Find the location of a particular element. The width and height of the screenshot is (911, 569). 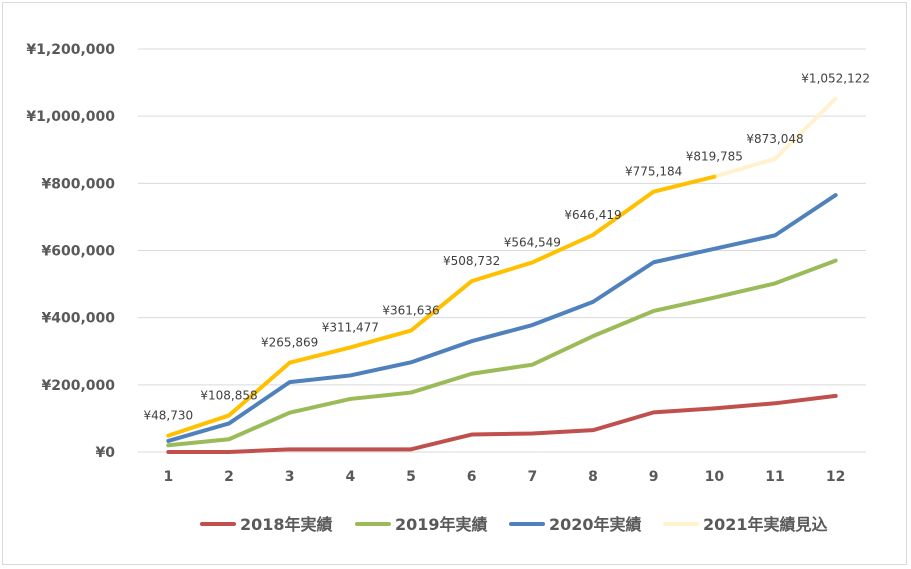

data-label: ¥265,869 is located at coordinates (289, 343).